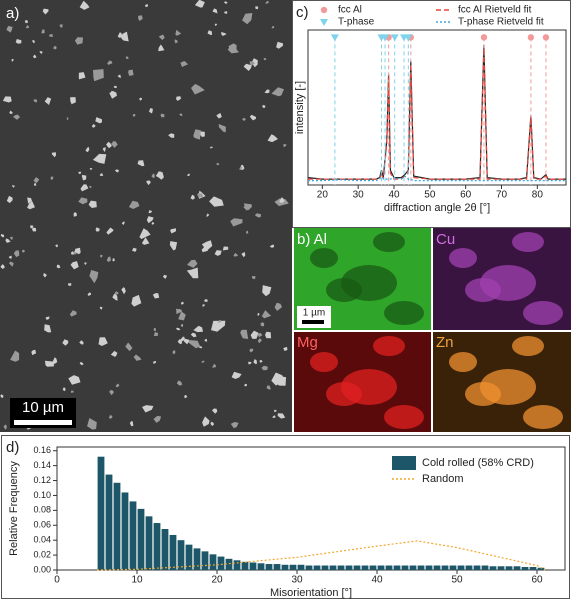  I want to click on legend-label: T-phase, so click(356, 22).